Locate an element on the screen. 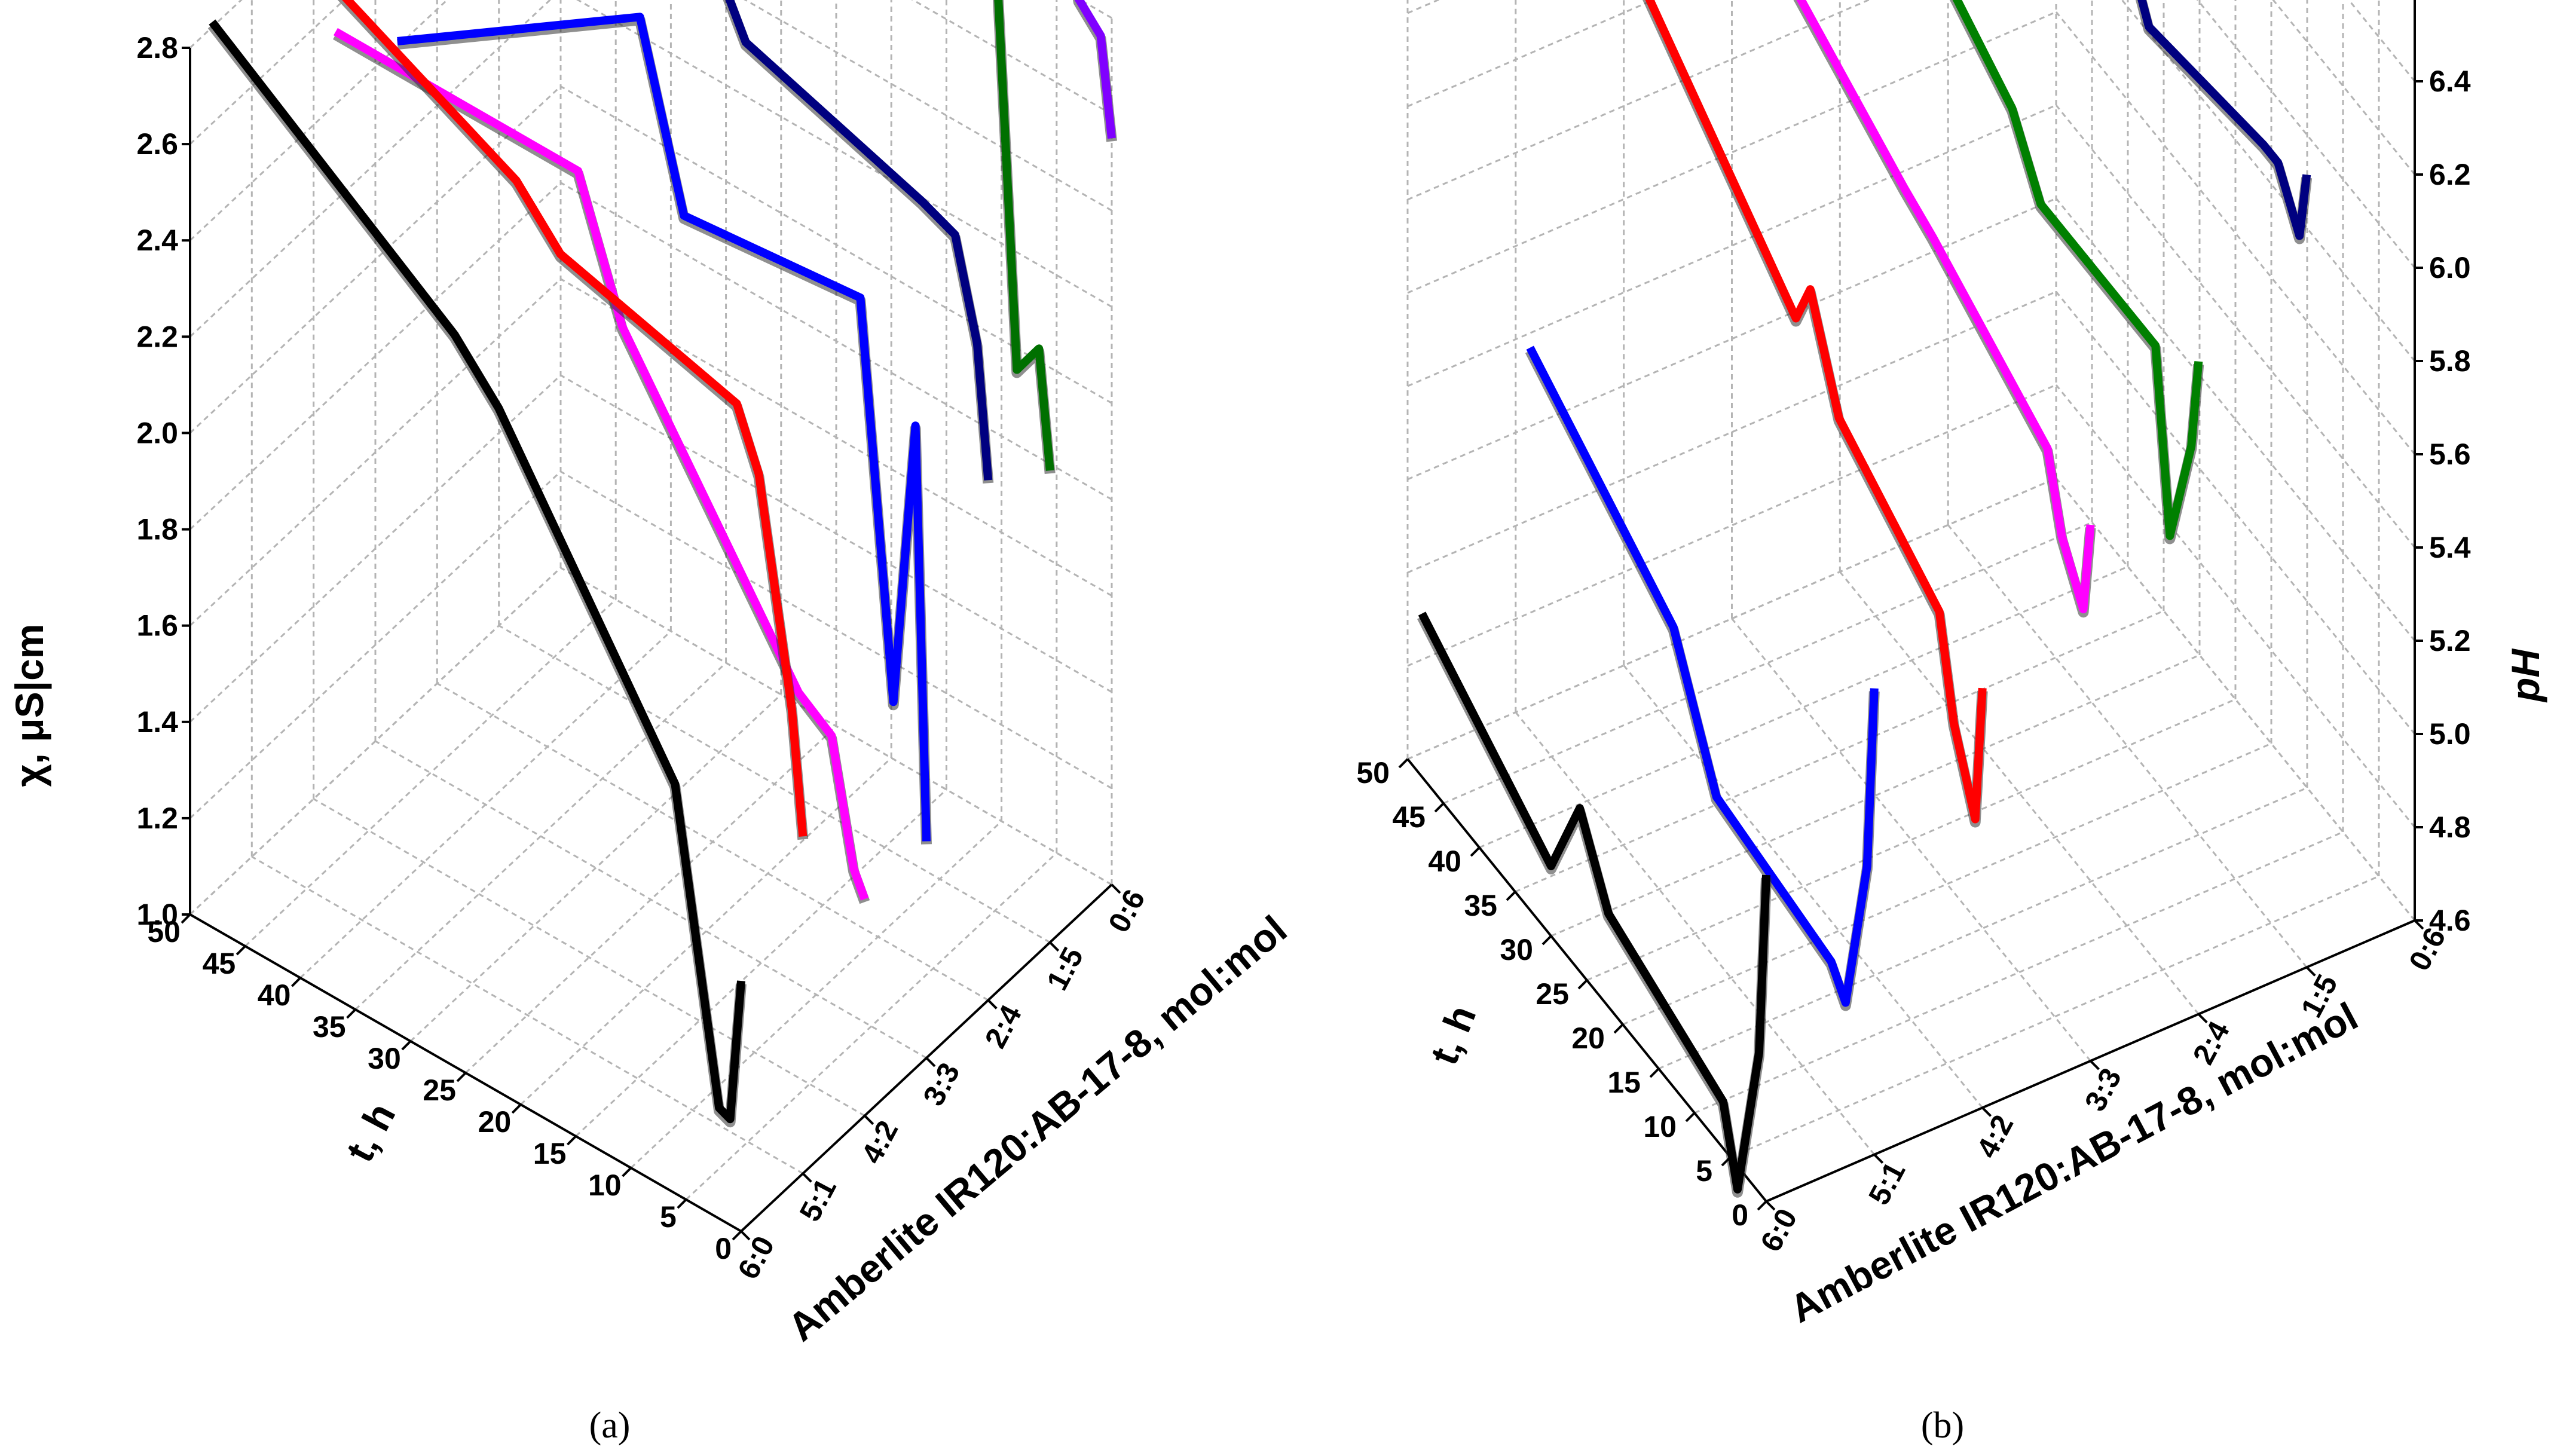  panel-a-t-tick-label: 20 is located at coordinates (495, 1122).